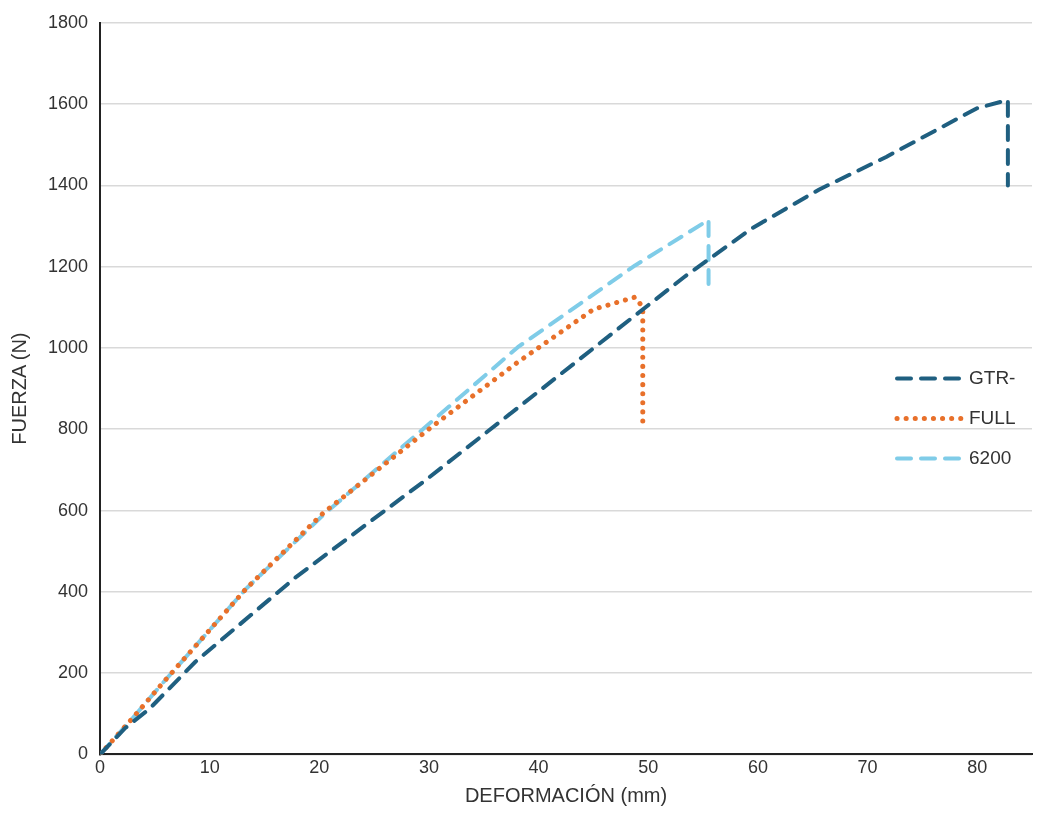 This screenshot has height=816, width=1044. Describe the element at coordinates (18, 388) in the screenshot. I see `y-axis-title: FUERZA (N)` at that location.